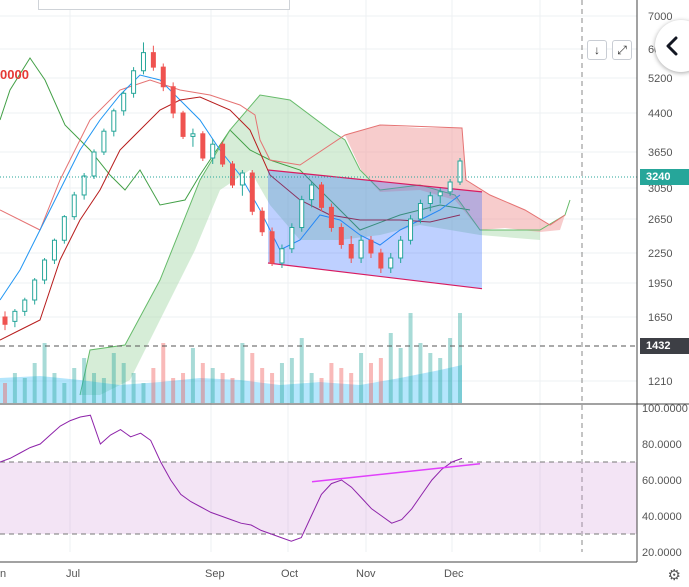 The width and height of the screenshot is (689, 587). Describe the element at coordinates (660, 17) in the screenshot. I see `price-tick-label: 7000` at that location.